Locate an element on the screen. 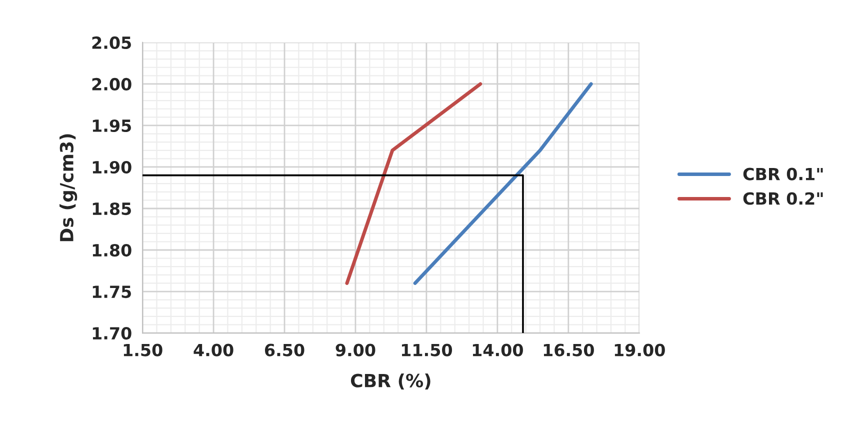 This screenshot has width=864, height=447. y-tick-label: 2.00 is located at coordinates (112, 84).